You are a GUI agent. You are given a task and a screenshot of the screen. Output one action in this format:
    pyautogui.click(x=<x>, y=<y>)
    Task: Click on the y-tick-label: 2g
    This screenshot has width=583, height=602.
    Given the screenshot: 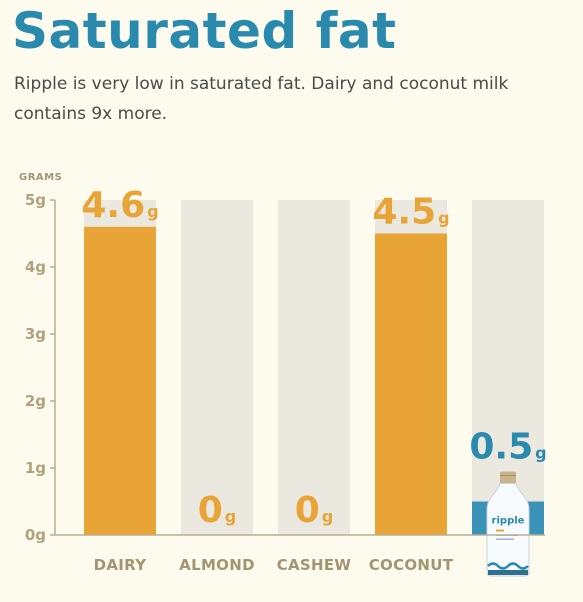 What is the action you would take?
    pyautogui.click(x=35, y=401)
    